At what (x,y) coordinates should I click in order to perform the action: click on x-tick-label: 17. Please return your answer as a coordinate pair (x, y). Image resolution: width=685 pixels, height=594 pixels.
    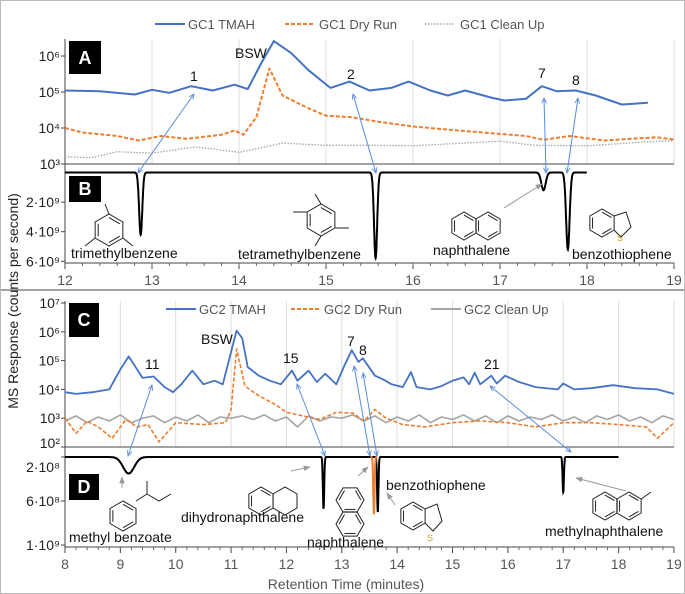
    Looking at the image, I should click on (563, 564).